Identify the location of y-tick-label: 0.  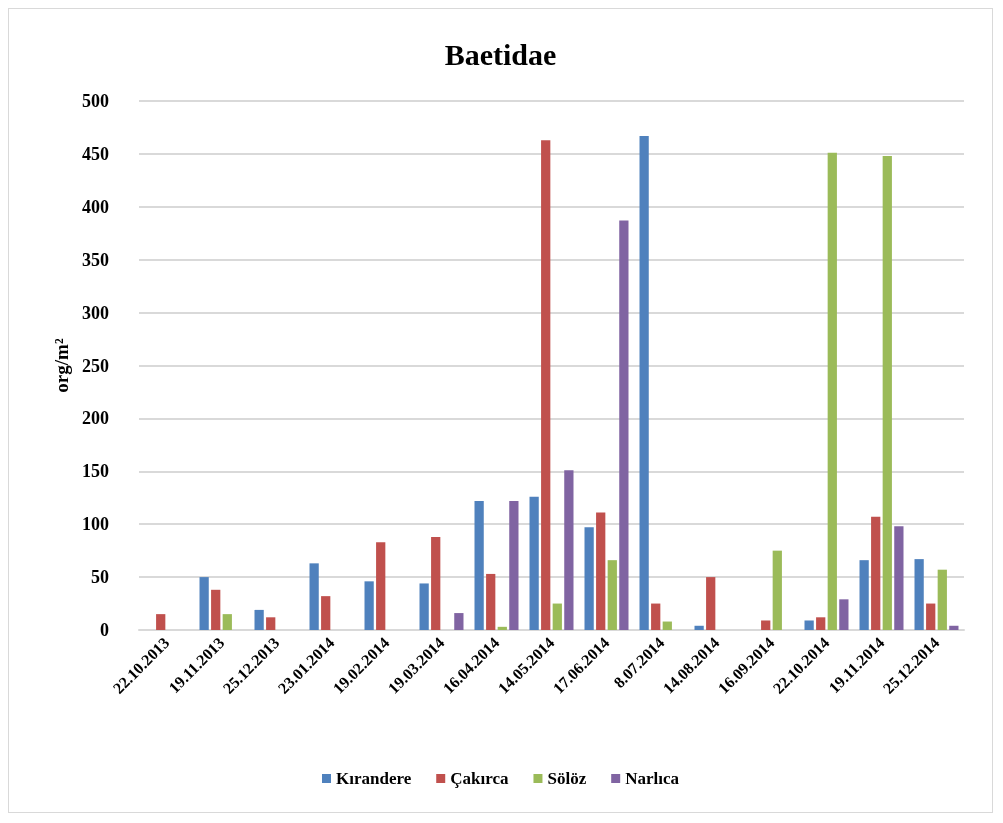
(104, 630).